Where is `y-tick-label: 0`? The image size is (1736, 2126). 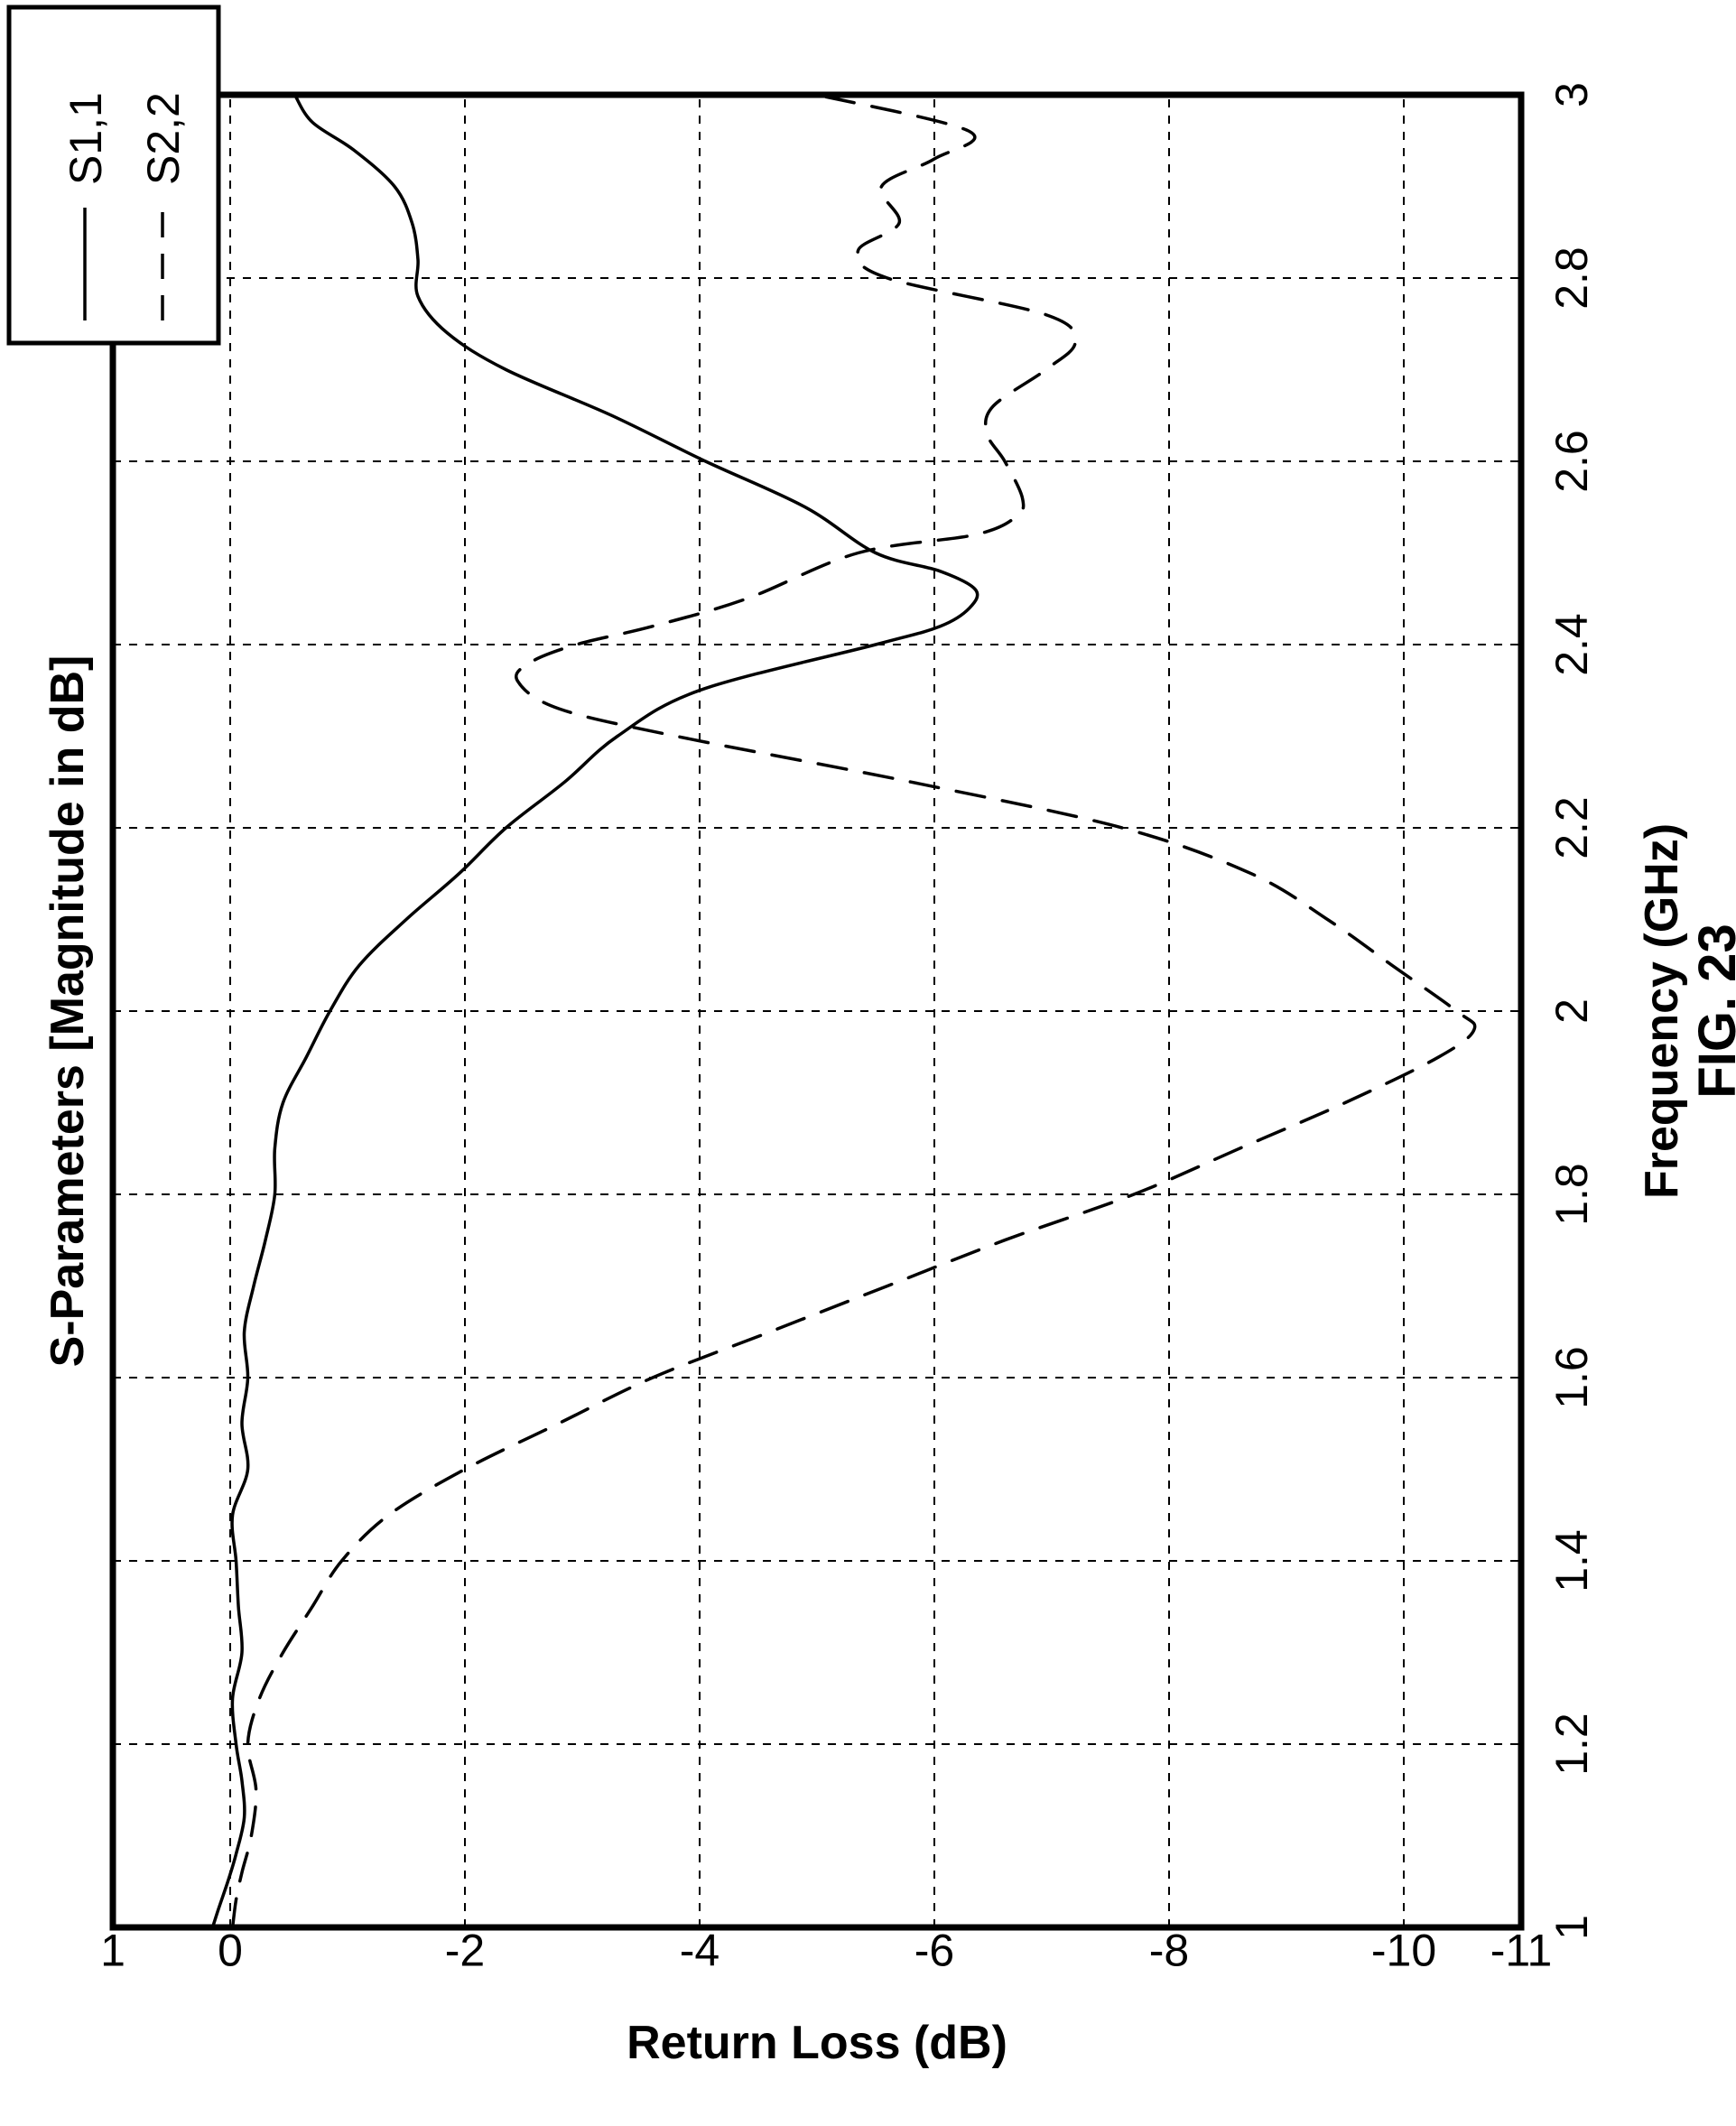 y-tick-label: 0 is located at coordinates (231, 1951).